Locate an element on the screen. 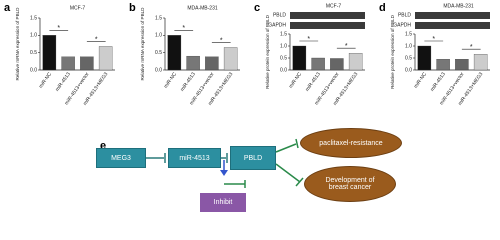 This screenshot has width=500, height=240. panel-label: d is located at coordinates (382, 8).